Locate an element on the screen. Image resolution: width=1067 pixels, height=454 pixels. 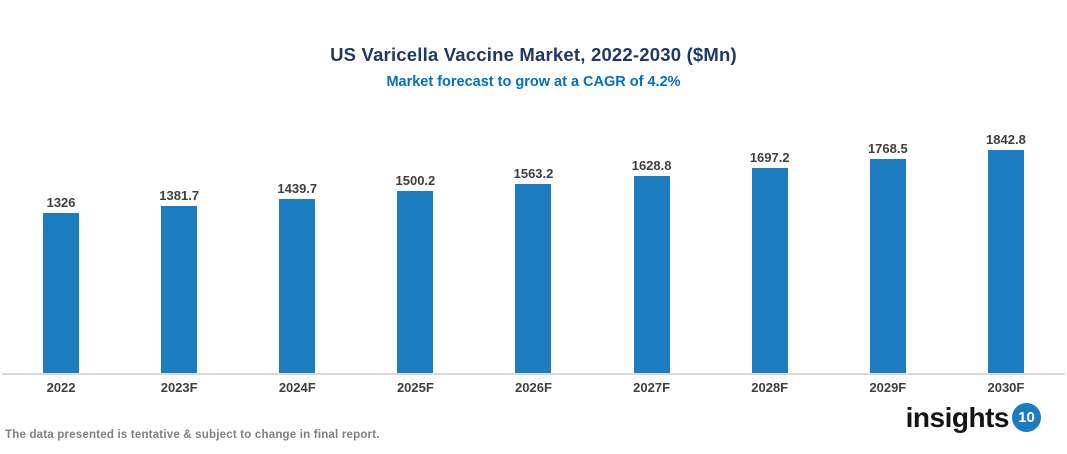
bar-column: 1381.7 is located at coordinates (179, 241).